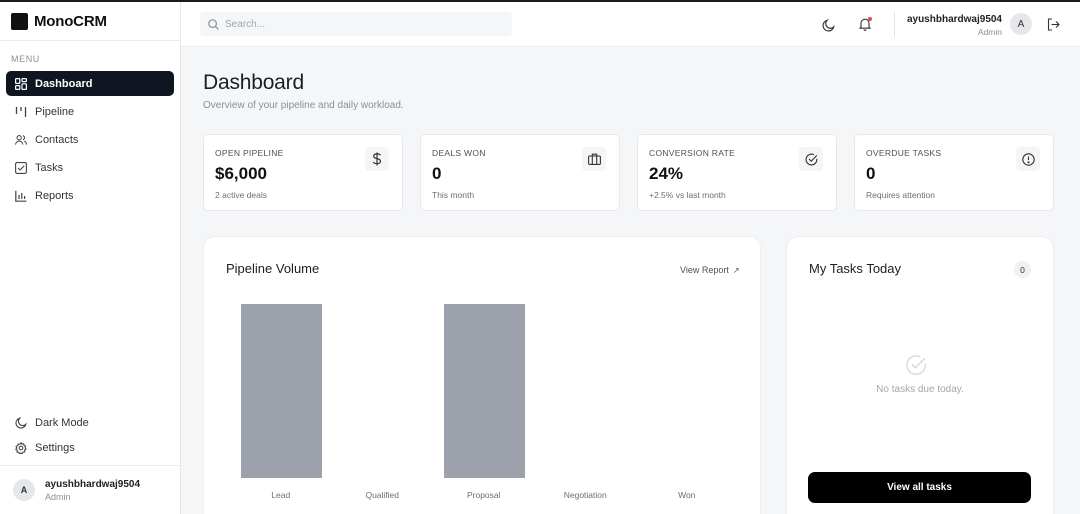 This screenshot has width=1080, height=514. What do you see at coordinates (704, 270) in the screenshot?
I see `view-report-label: View Report` at bounding box center [704, 270].